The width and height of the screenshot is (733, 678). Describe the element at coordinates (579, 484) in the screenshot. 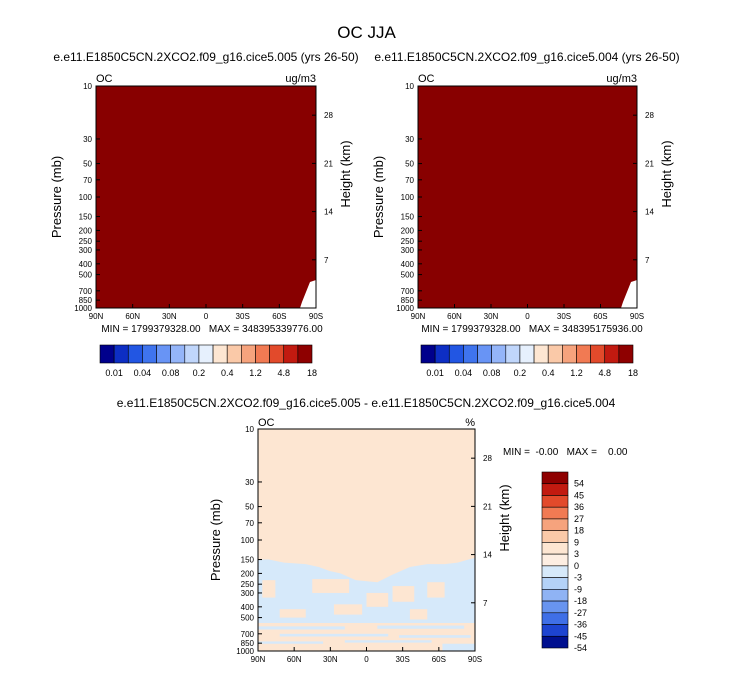

I see `colorbar-label: 54` at that location.